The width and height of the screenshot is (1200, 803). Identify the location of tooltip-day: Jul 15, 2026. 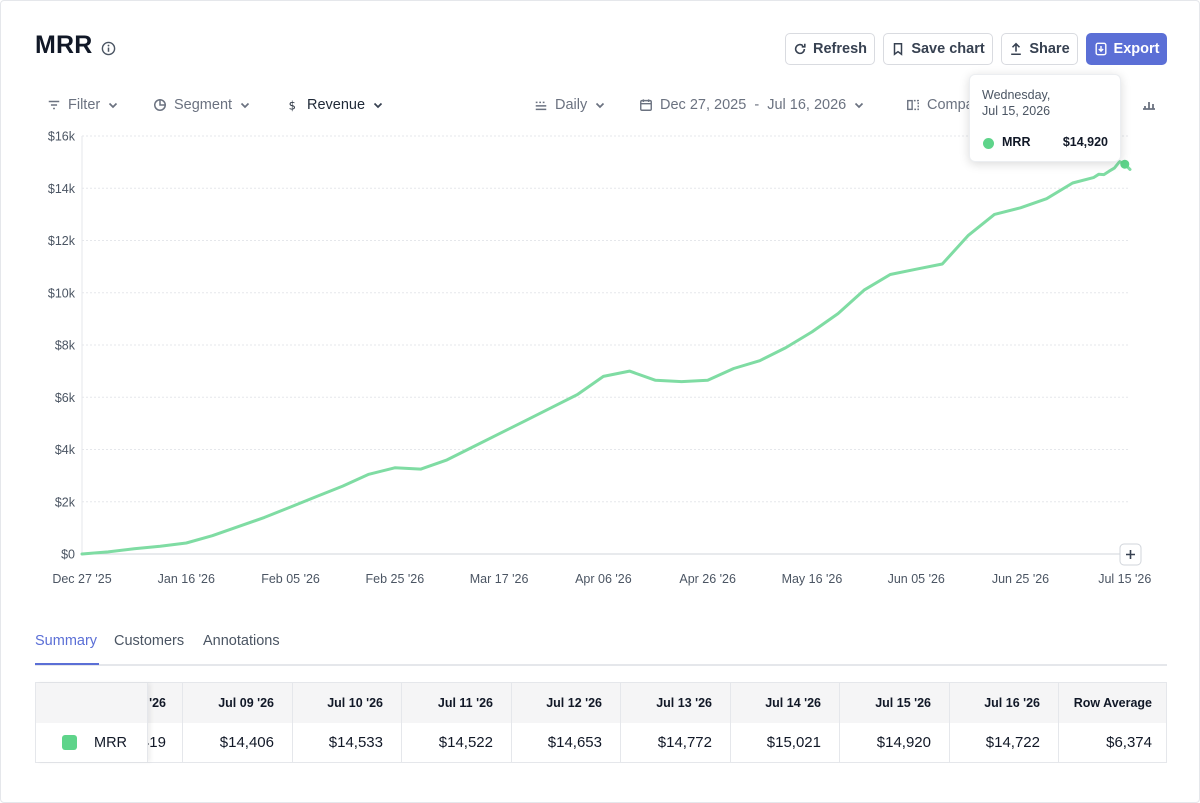
(1016, 111).